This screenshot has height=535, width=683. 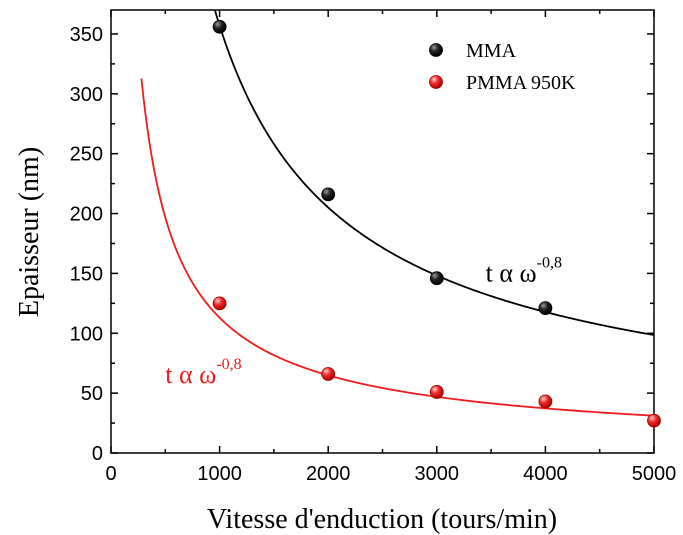 What do you see at coordinates (545, 474) in the screenshot?
I see `x-tick-label: 4000` at bounding box center [545, 474].